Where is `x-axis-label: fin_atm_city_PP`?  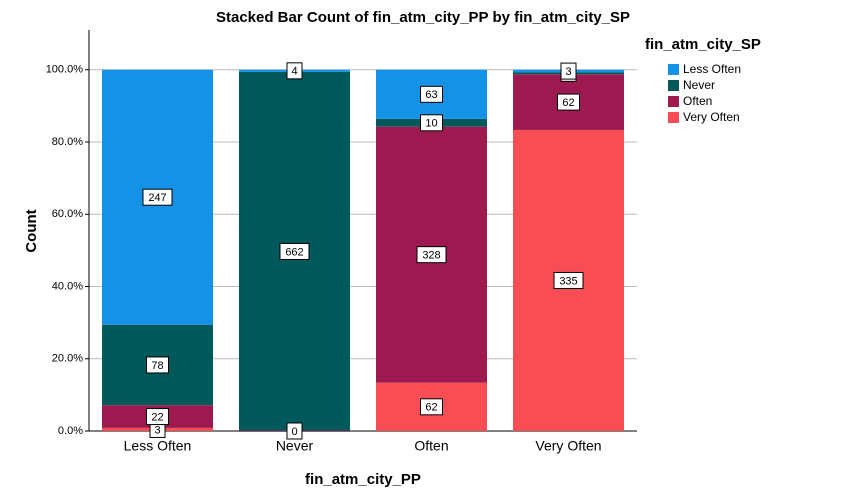 x-axis-label: fin_atm_city_PP is located at coordinates (363, 479).